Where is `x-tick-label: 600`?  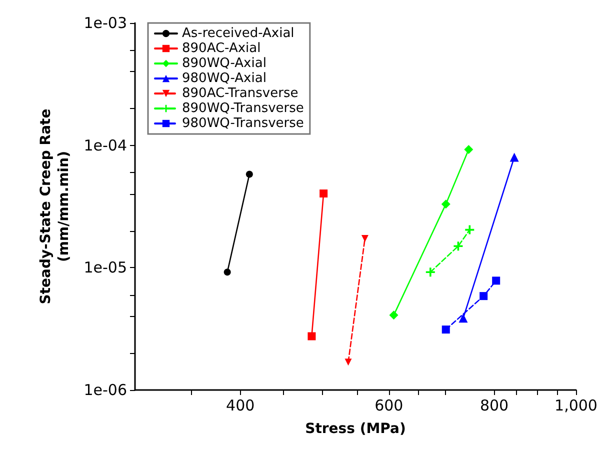
x-tick-label: 600 is located at coordinates (389, 405).